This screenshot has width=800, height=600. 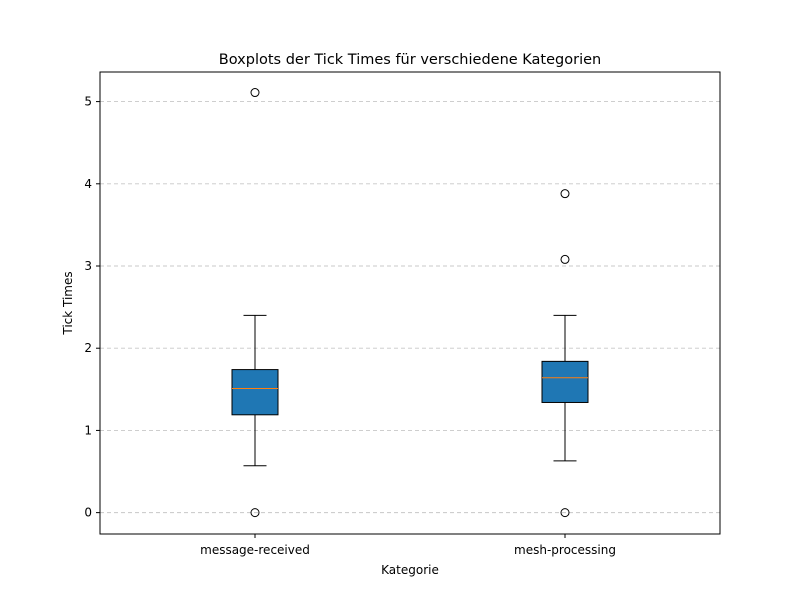 I want to click on y-ticks: 0 1 2 3 4 5, so click(x=92, y=307).